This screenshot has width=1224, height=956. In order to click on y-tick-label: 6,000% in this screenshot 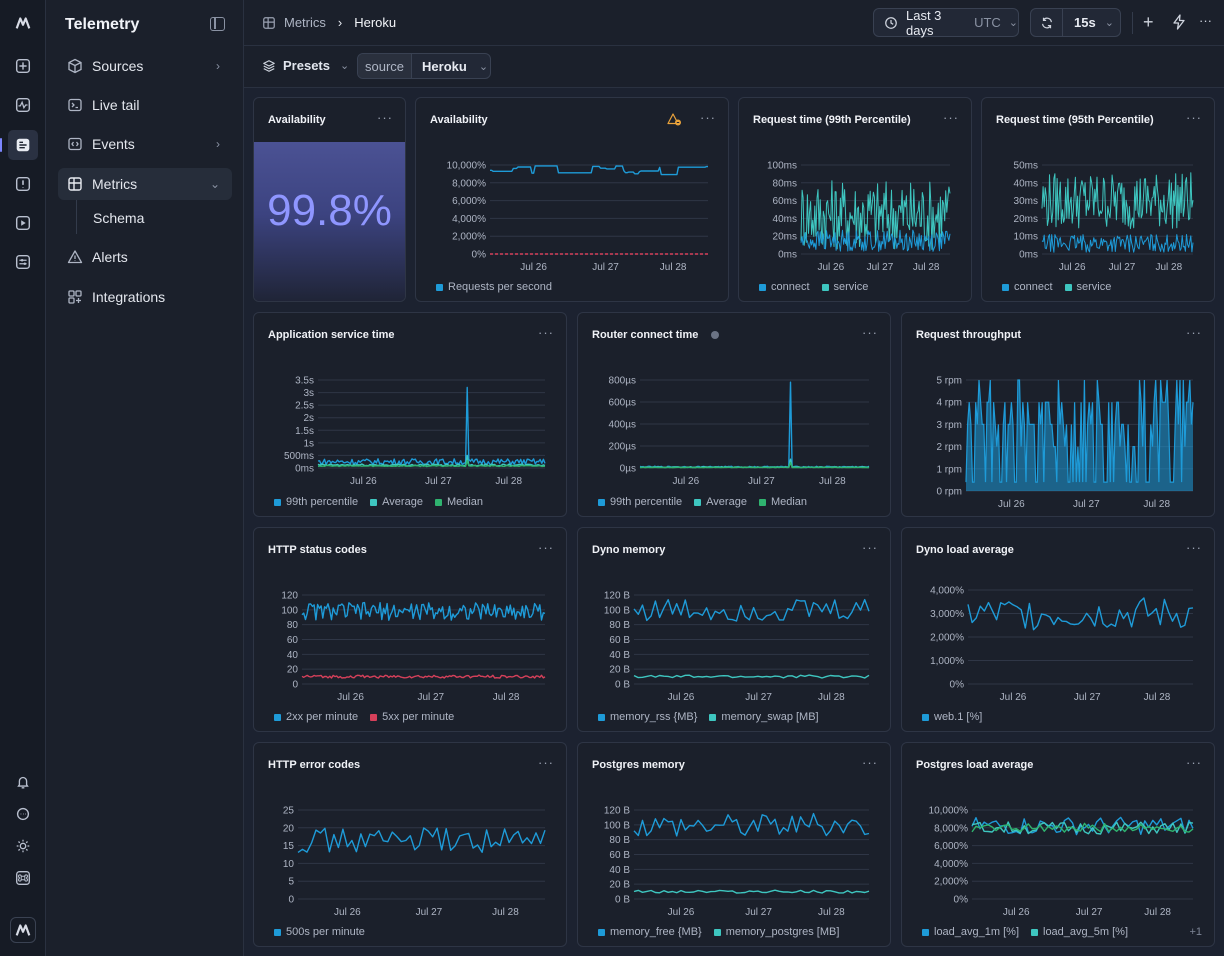, I will do `click(469, 201)`.